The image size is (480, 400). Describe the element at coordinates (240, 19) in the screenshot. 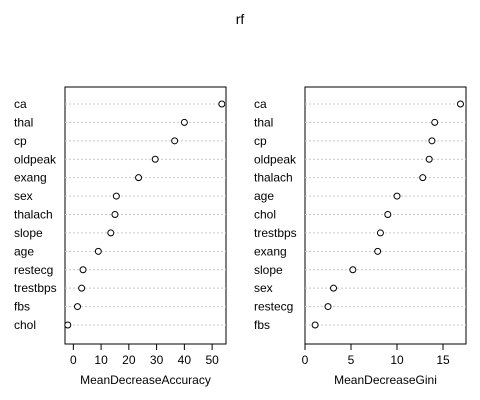

I see `chart-title: rf` at that location.